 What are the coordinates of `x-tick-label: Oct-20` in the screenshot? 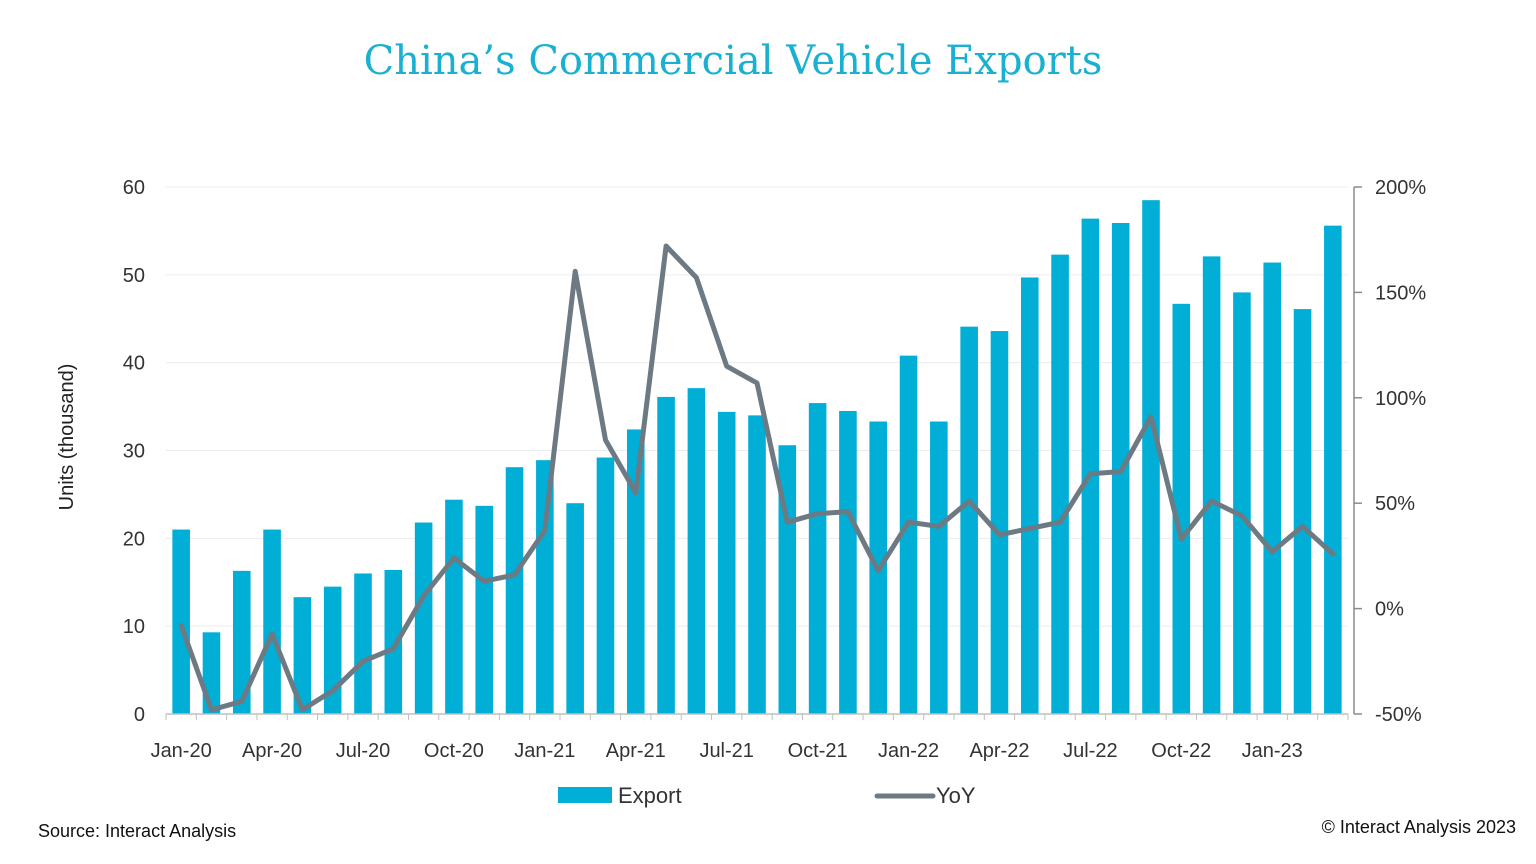 It's located at (454, 751).